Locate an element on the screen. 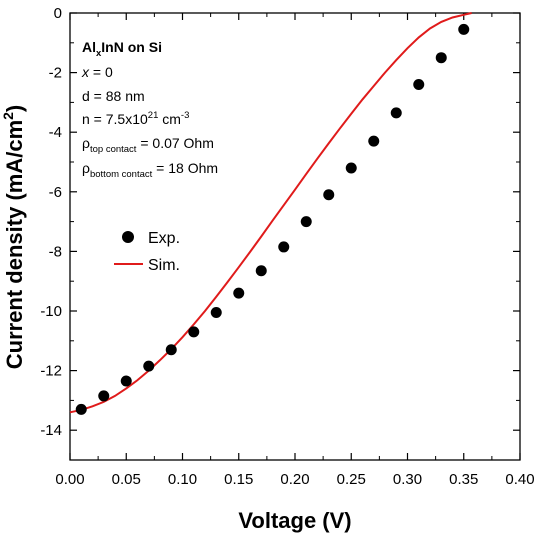 This screenshot has height=540, width=550. annotation-material: AlxInN on Si is located at coordinates (122, 49).